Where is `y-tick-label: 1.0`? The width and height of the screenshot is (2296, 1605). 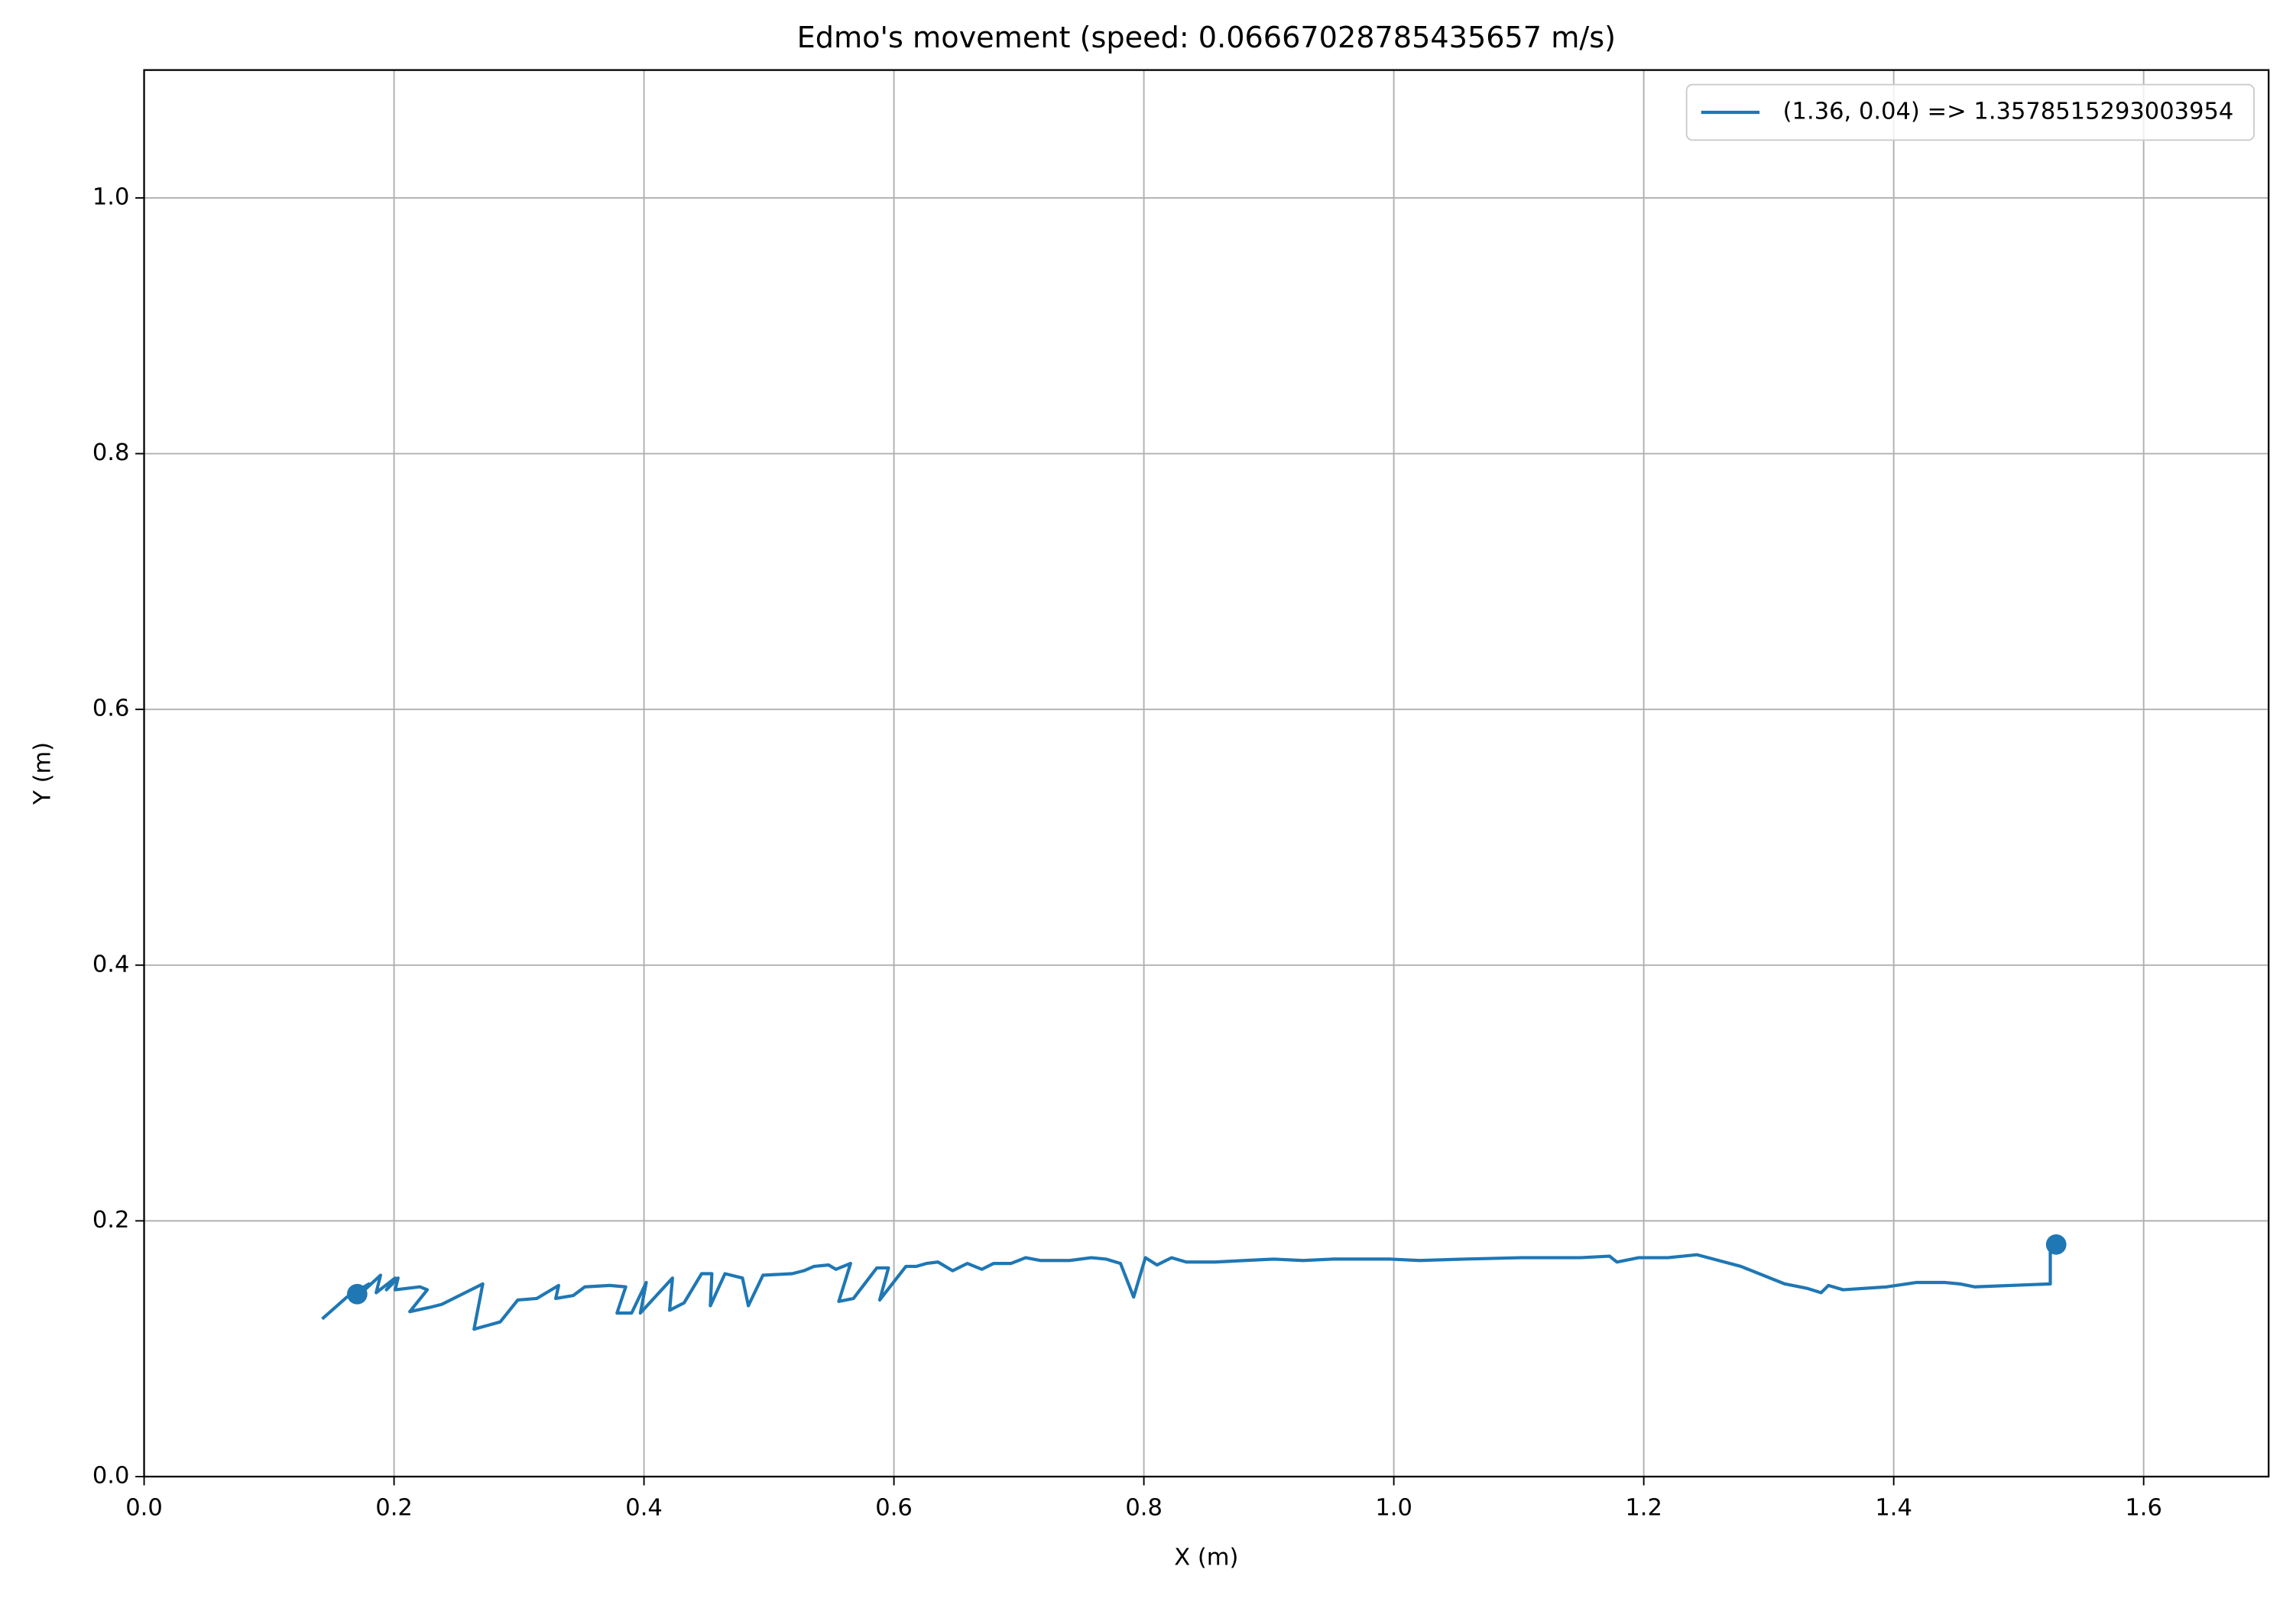
y-tick-label: 1.0 is located at coordinates (111, 196).